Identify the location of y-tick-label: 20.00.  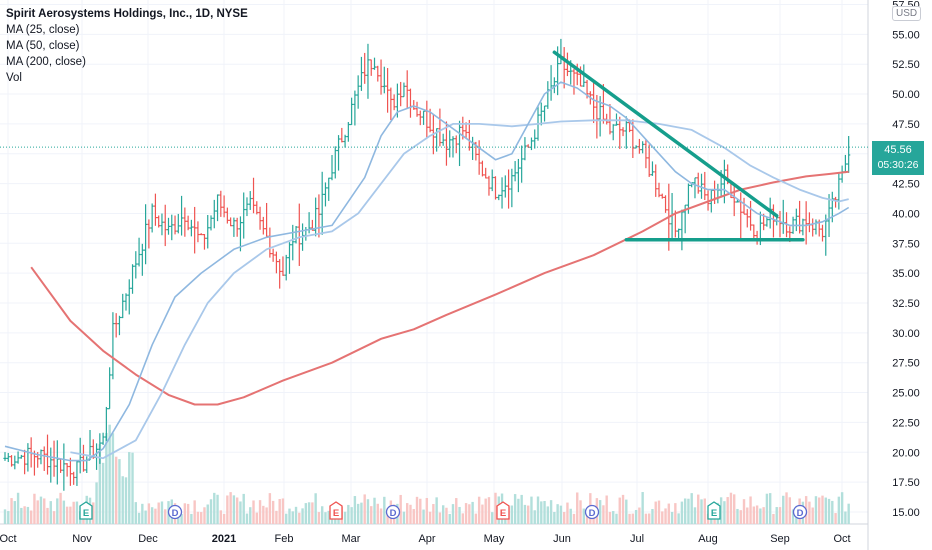
(906, 453).